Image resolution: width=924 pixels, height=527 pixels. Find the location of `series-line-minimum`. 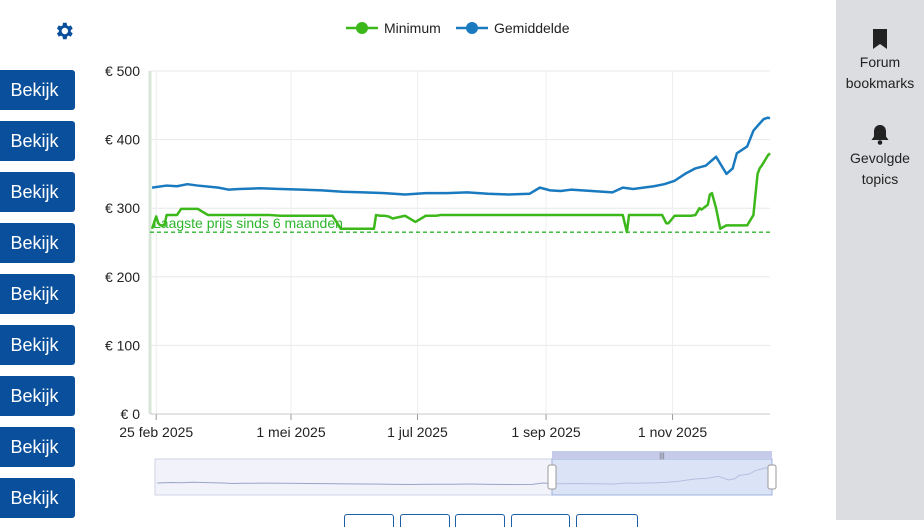

series-line-minimum is located at coordinates (460, 193).